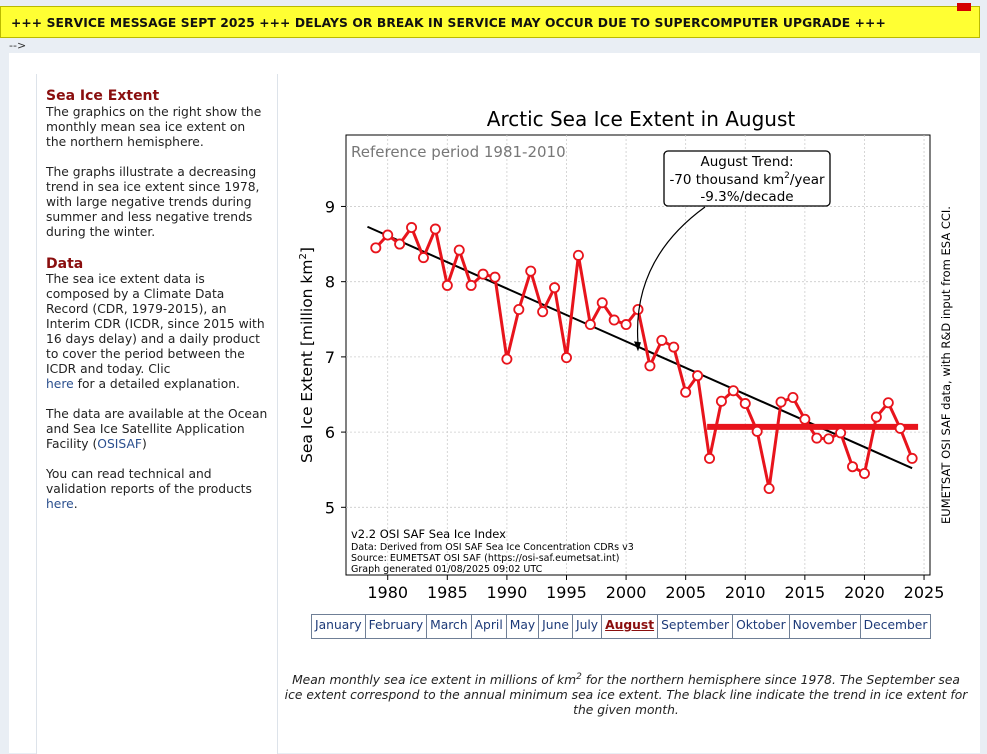  I want to click on y-axis-label: Sea Ice Extent [million km2], so click(307, 355).